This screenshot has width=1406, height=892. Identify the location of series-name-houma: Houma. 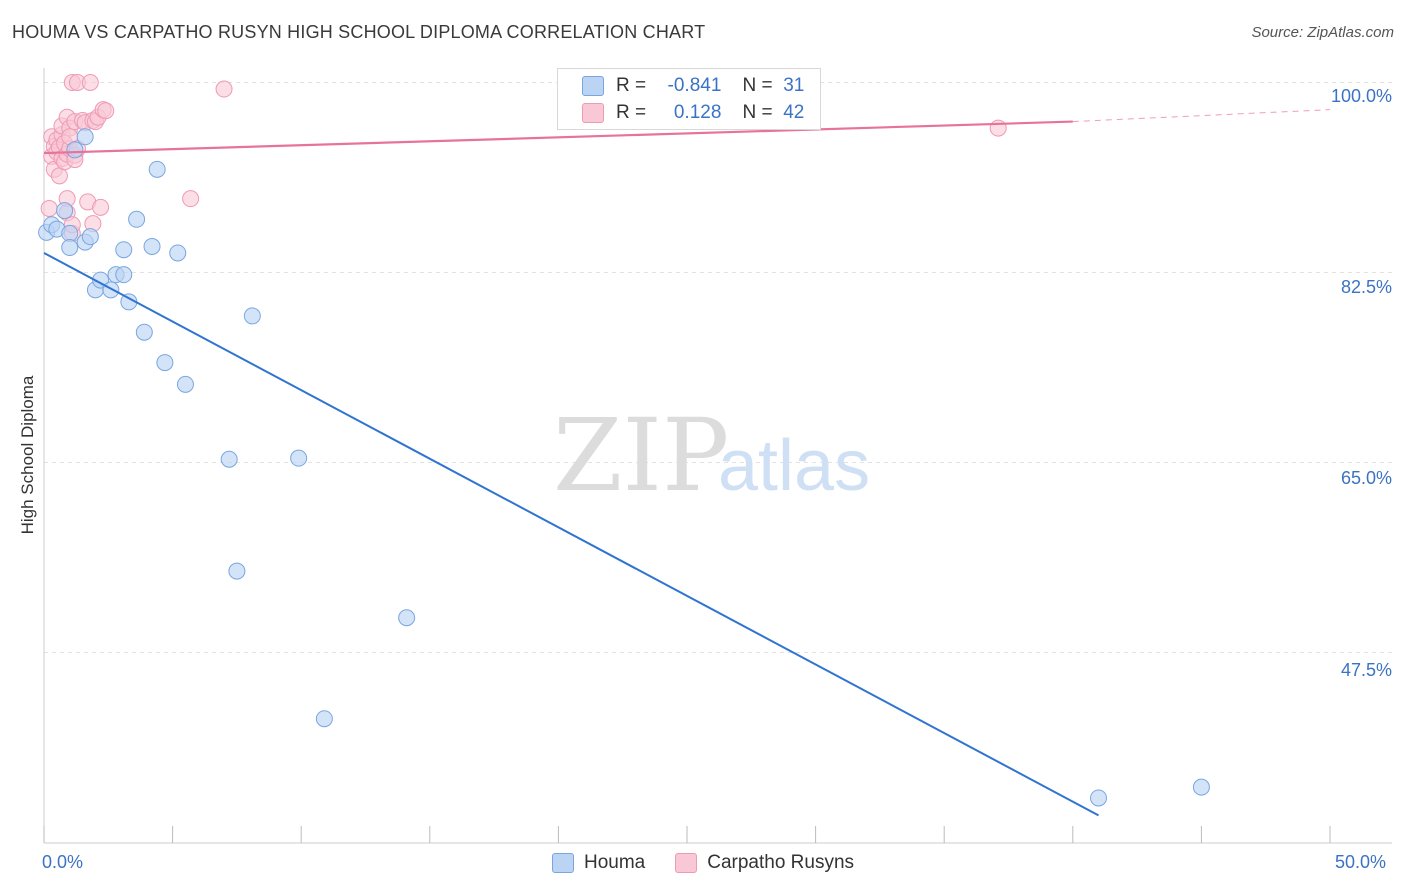
(614, 862).